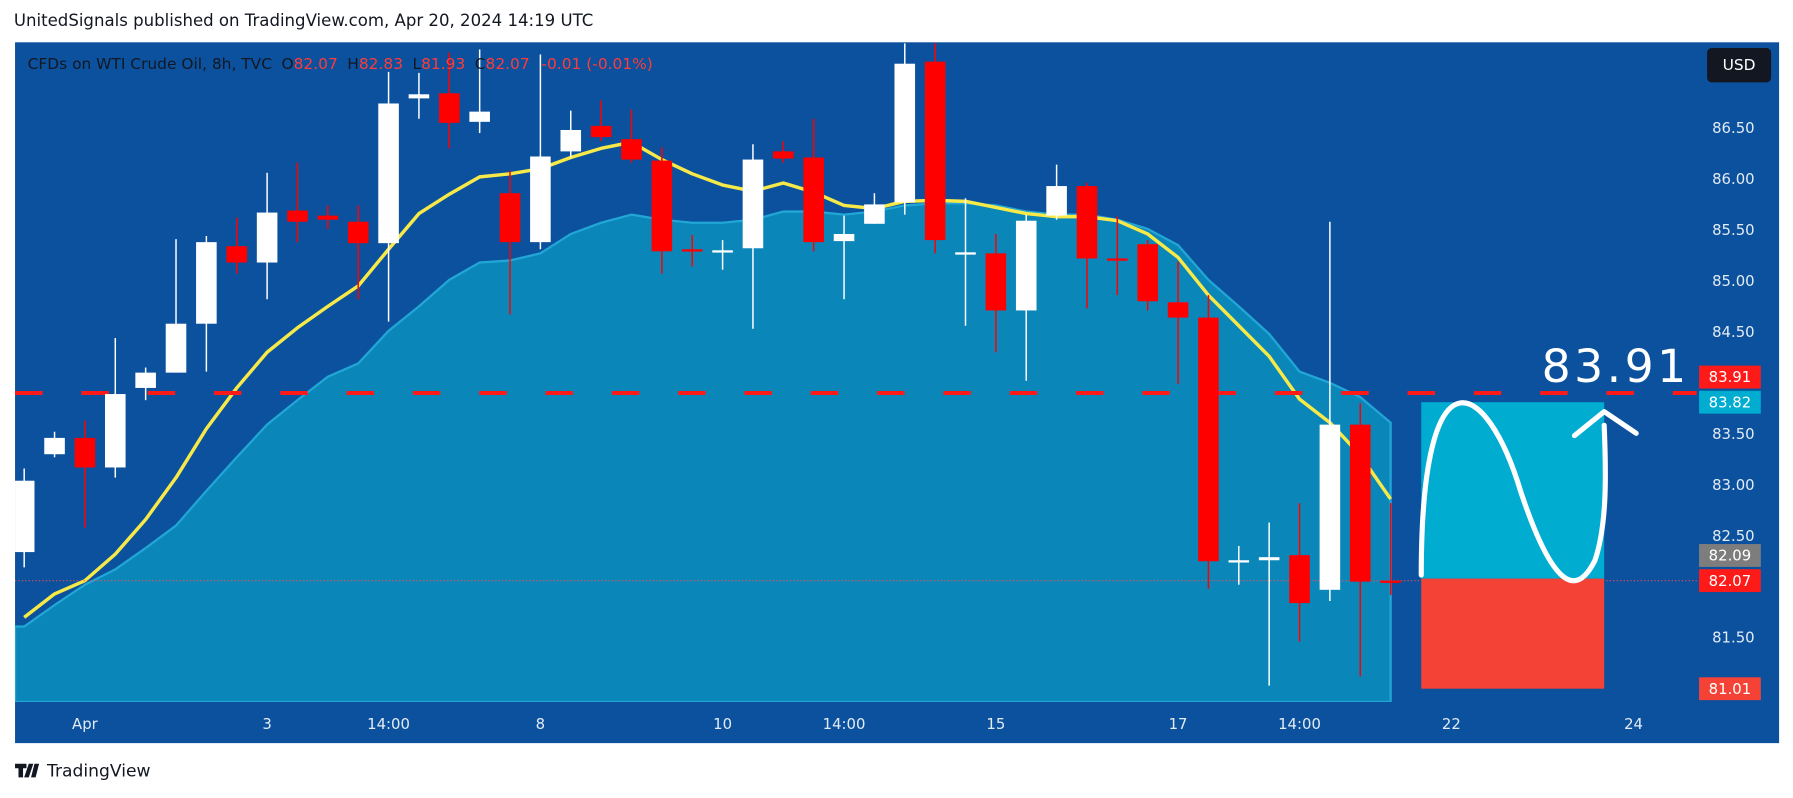 The height and width of the screenshot is (798, 1793). I want to click on legend-value: 82.83, so click(381, 64).